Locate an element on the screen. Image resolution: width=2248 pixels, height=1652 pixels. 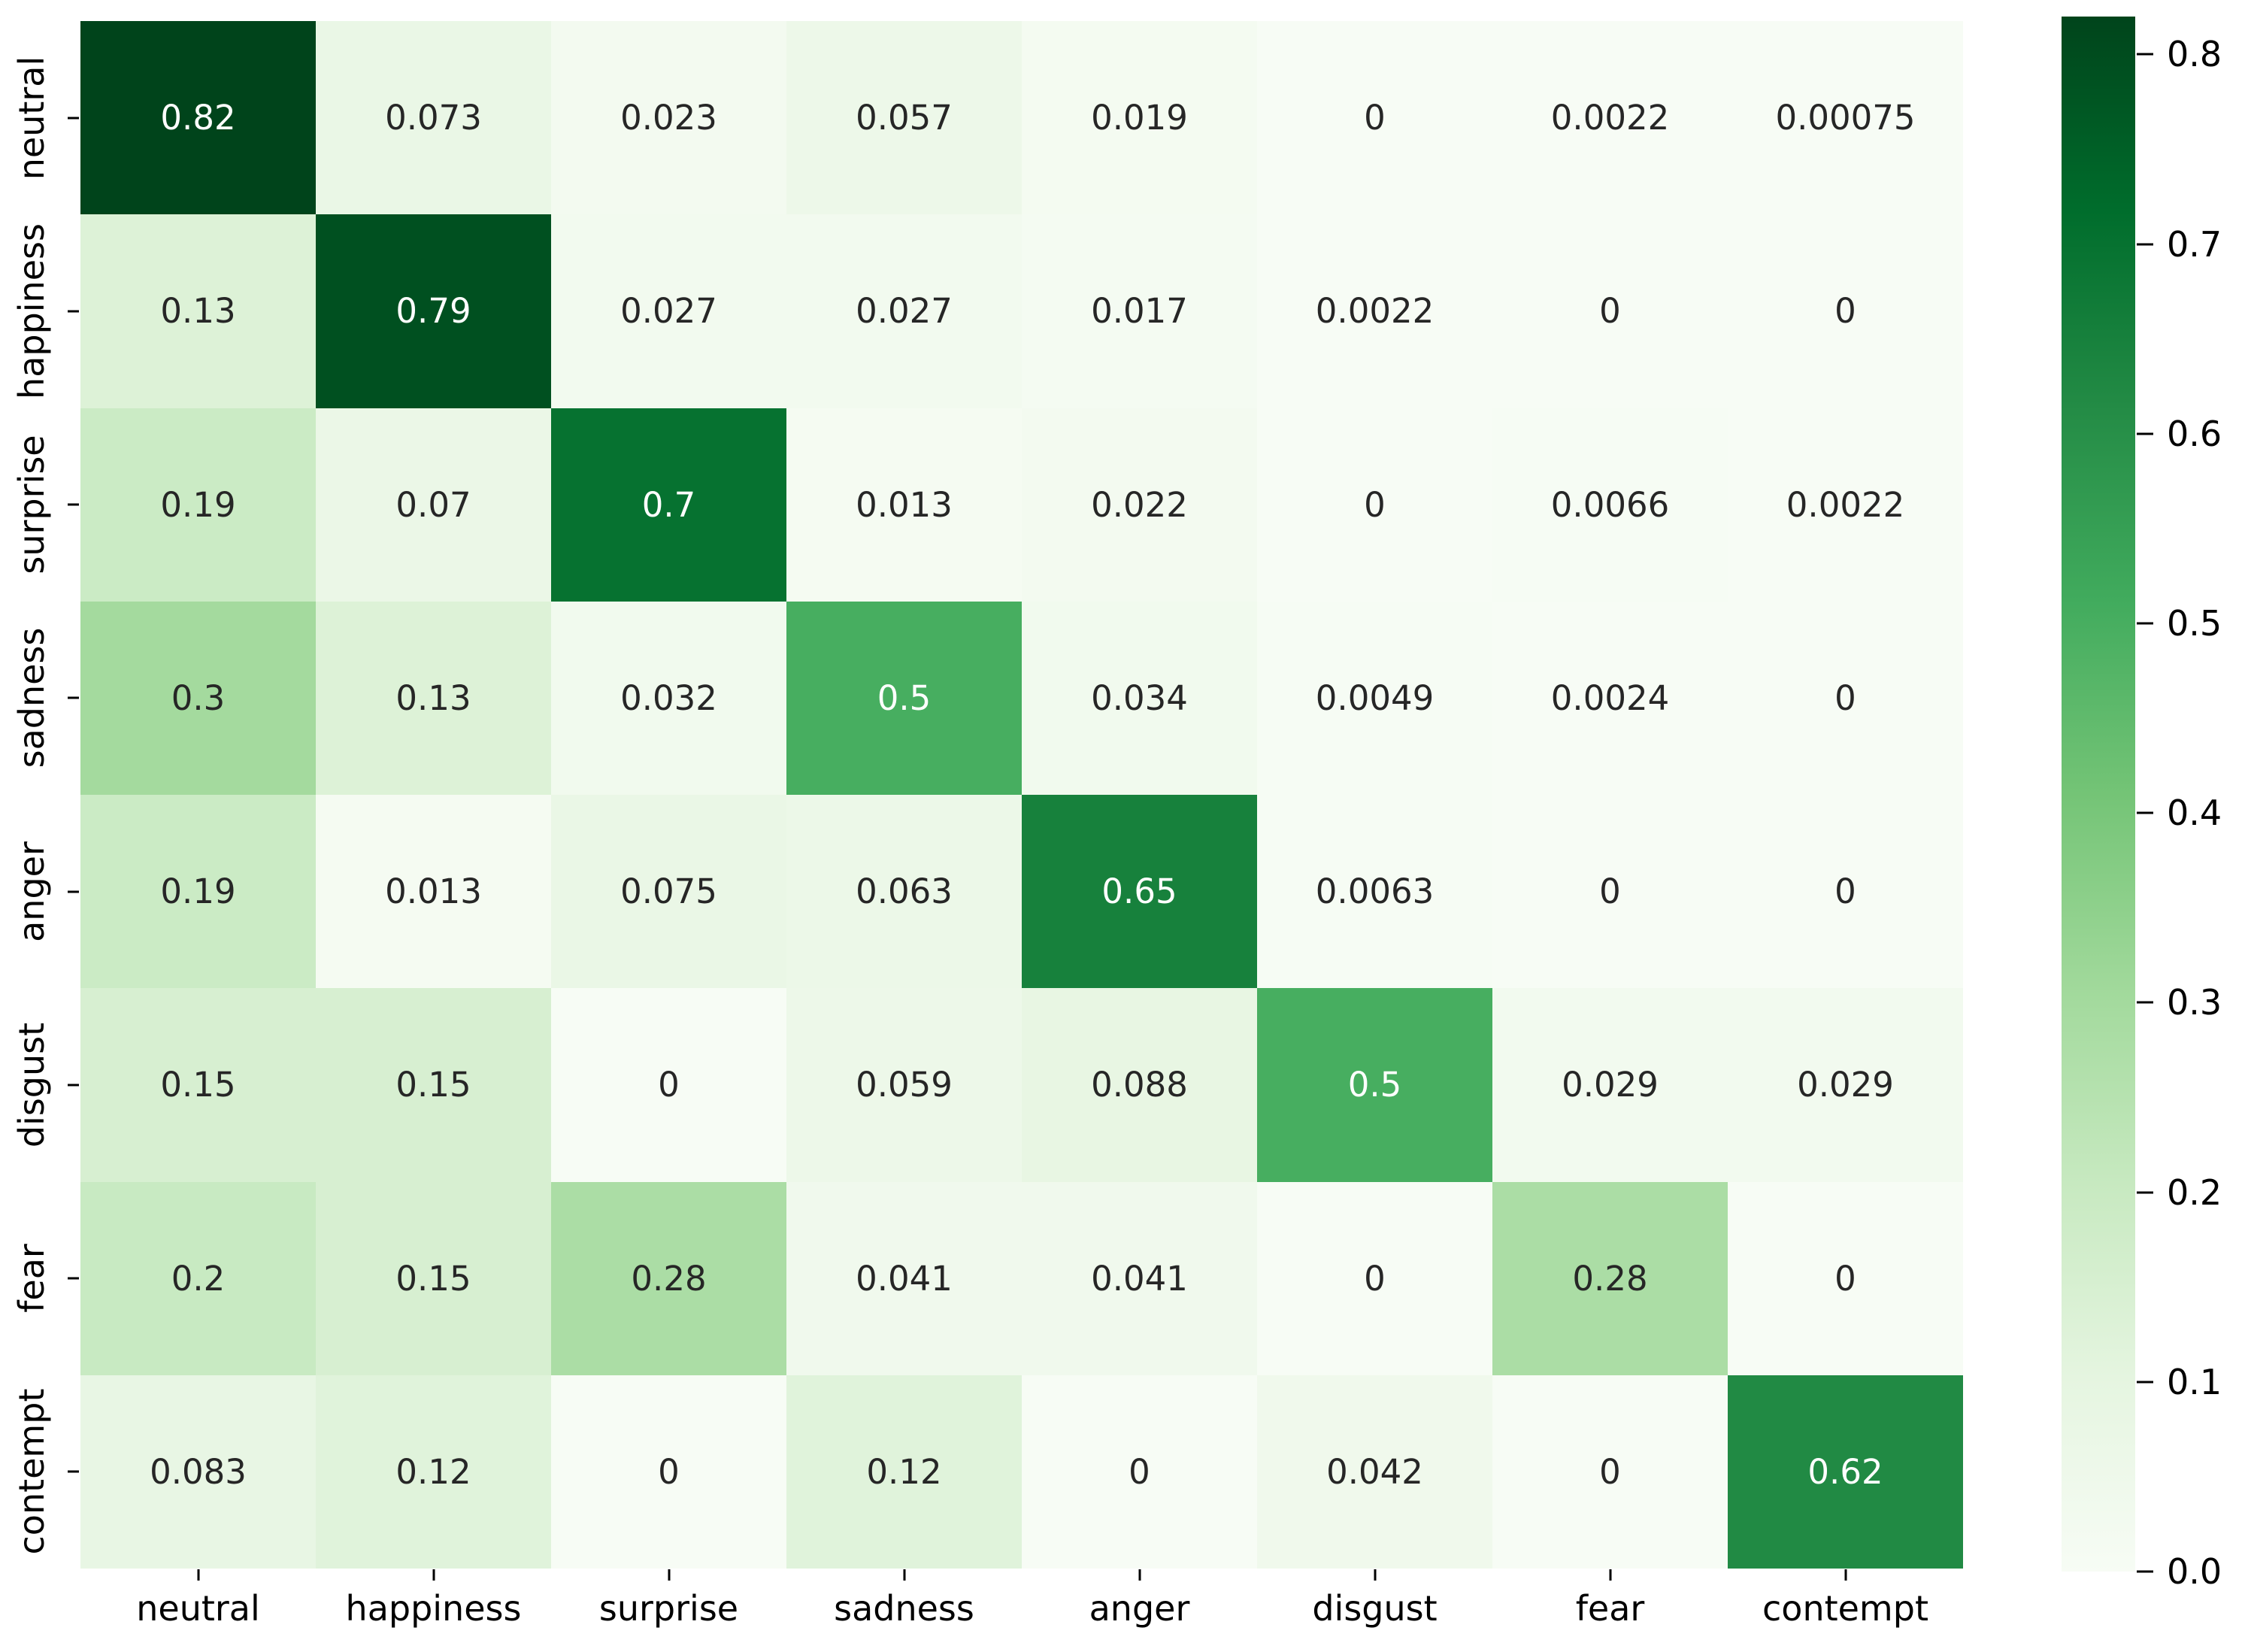
heatmap-cell-disgust-sadness: 0.059 is located at coordinates (904, 1085).